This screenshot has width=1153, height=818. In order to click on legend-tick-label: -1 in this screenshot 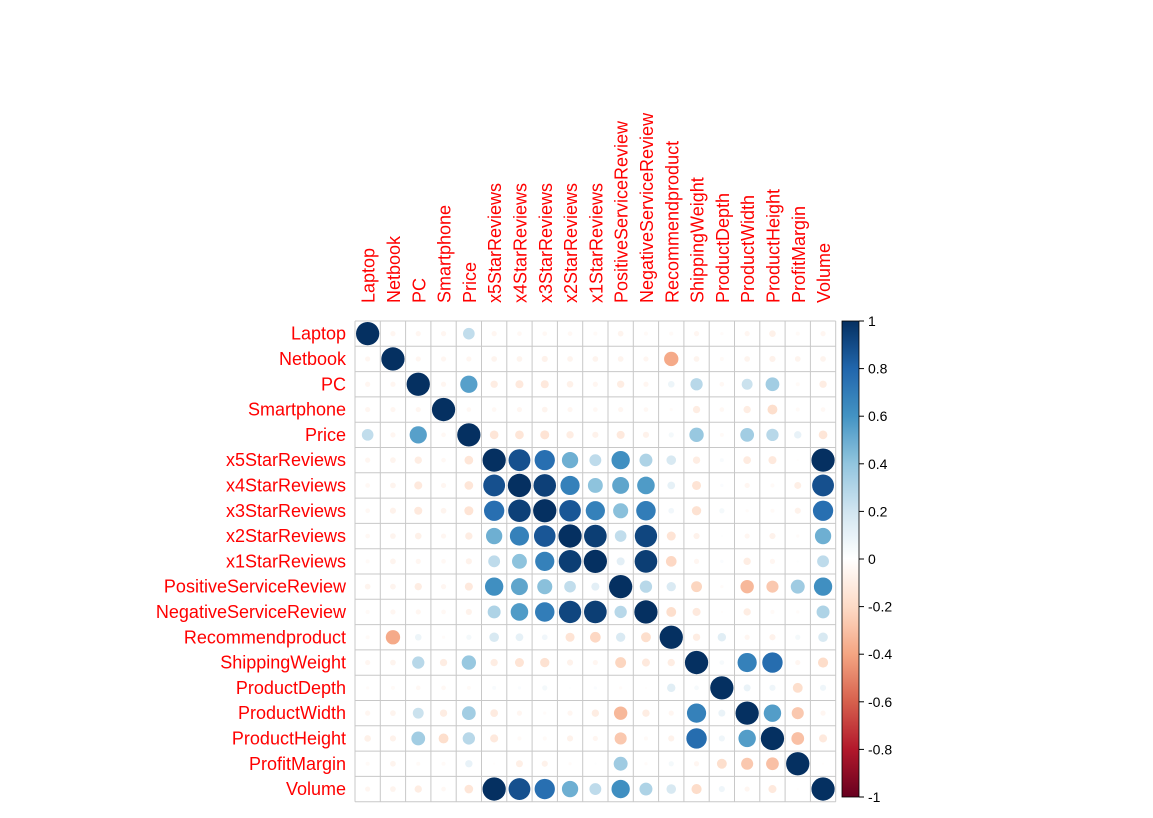, I will do `click(874, 797)`.